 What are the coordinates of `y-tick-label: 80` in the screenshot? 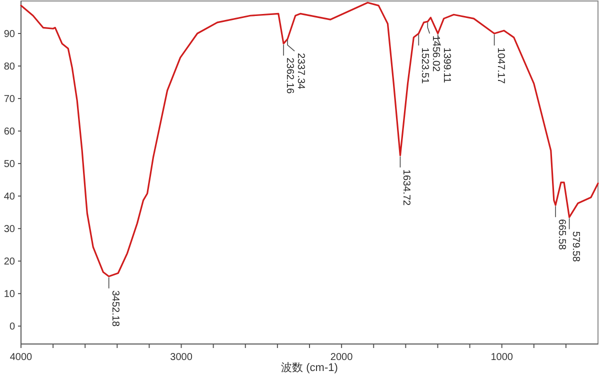 It's located at (10, 67).